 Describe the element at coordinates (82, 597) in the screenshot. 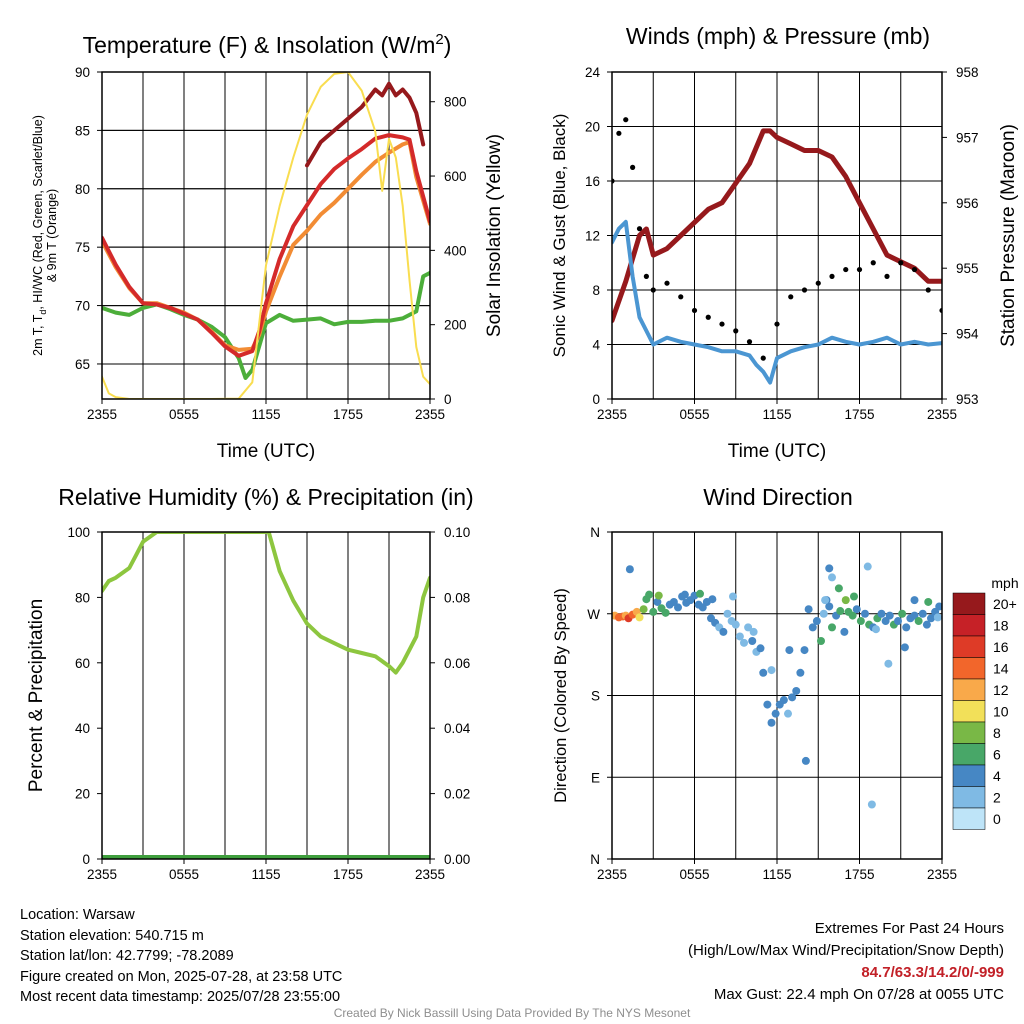

I see `y-tick-label-left: 80` at that location.